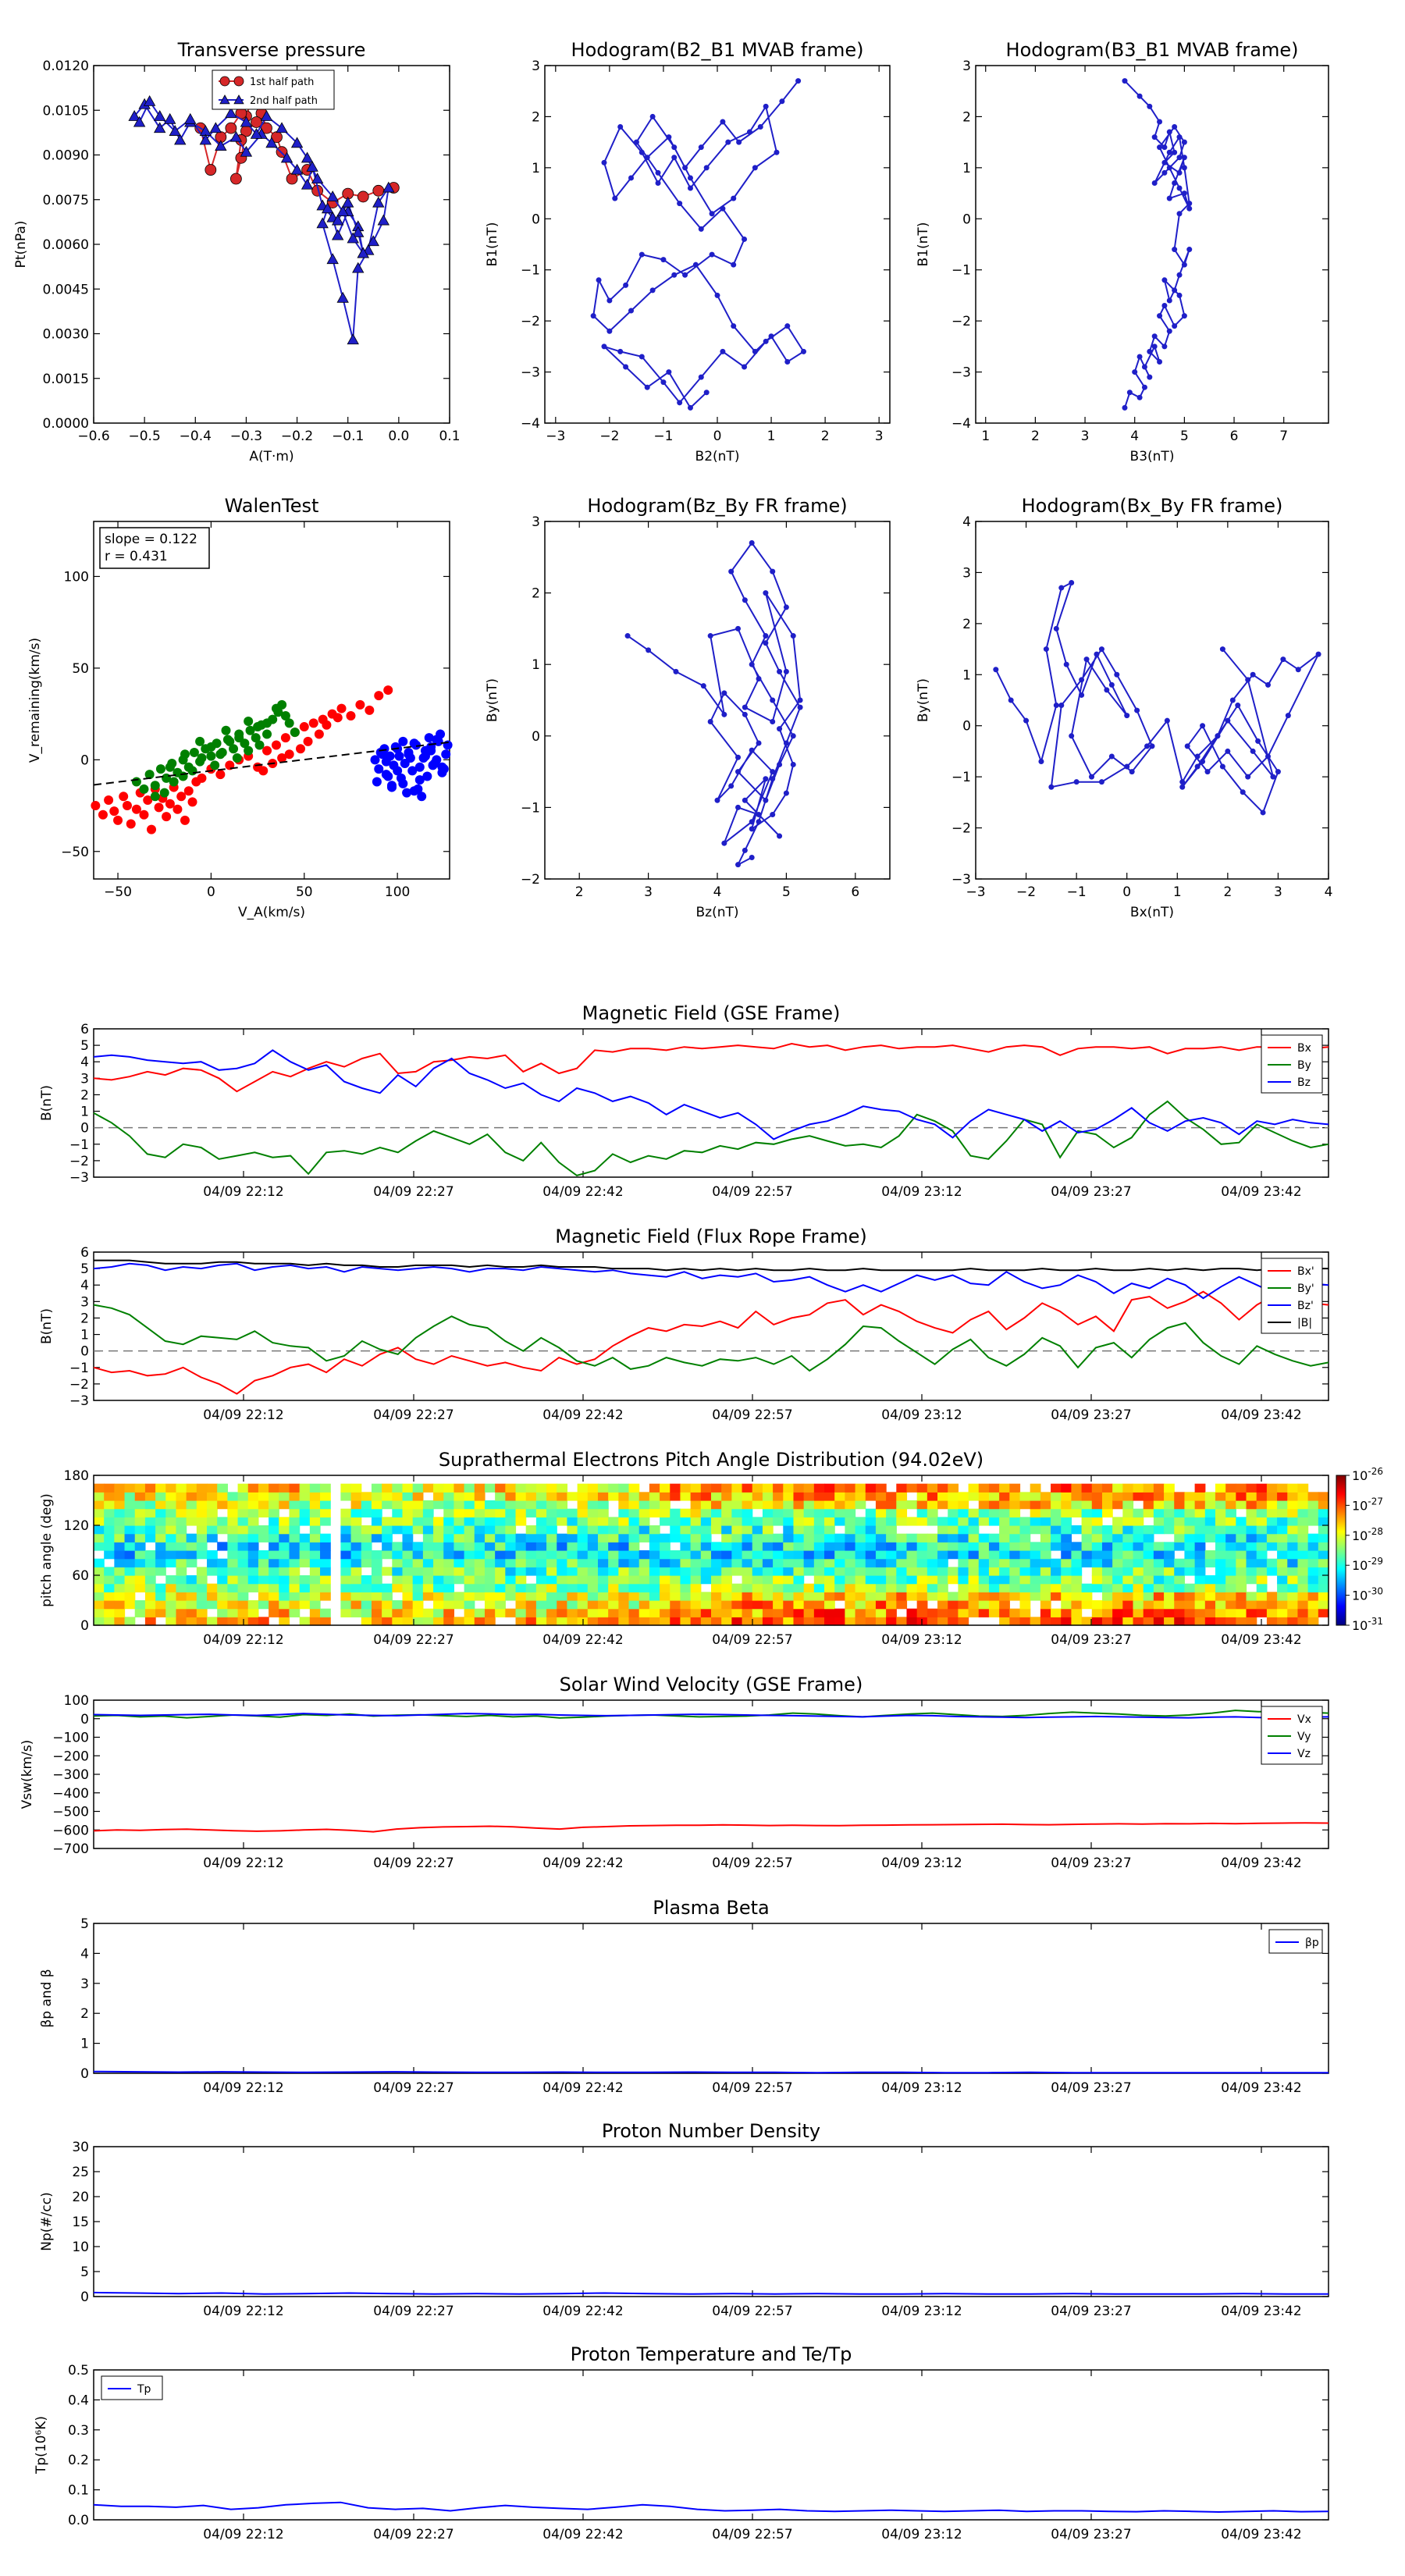 The height and width of the screenshot is (2576, 1405). Describe the element at coordinates (712, 1554) in the screenshot. I see `heatmap-cells` at that location.